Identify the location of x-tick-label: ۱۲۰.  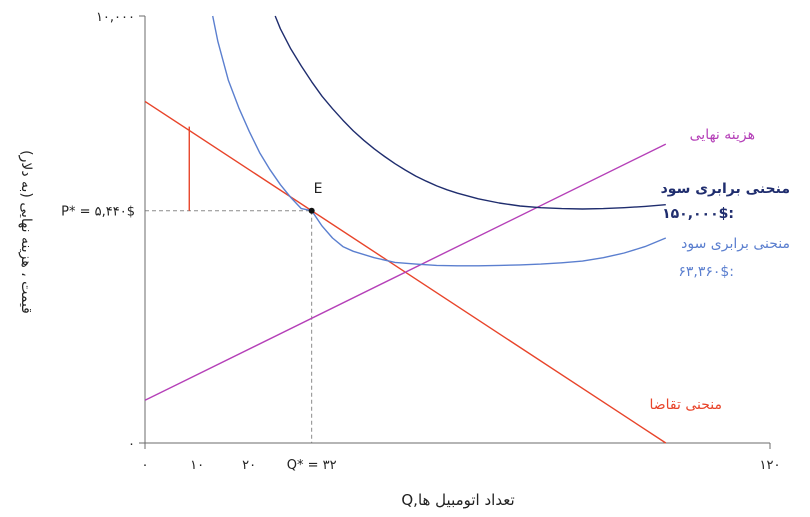
(770, 465).